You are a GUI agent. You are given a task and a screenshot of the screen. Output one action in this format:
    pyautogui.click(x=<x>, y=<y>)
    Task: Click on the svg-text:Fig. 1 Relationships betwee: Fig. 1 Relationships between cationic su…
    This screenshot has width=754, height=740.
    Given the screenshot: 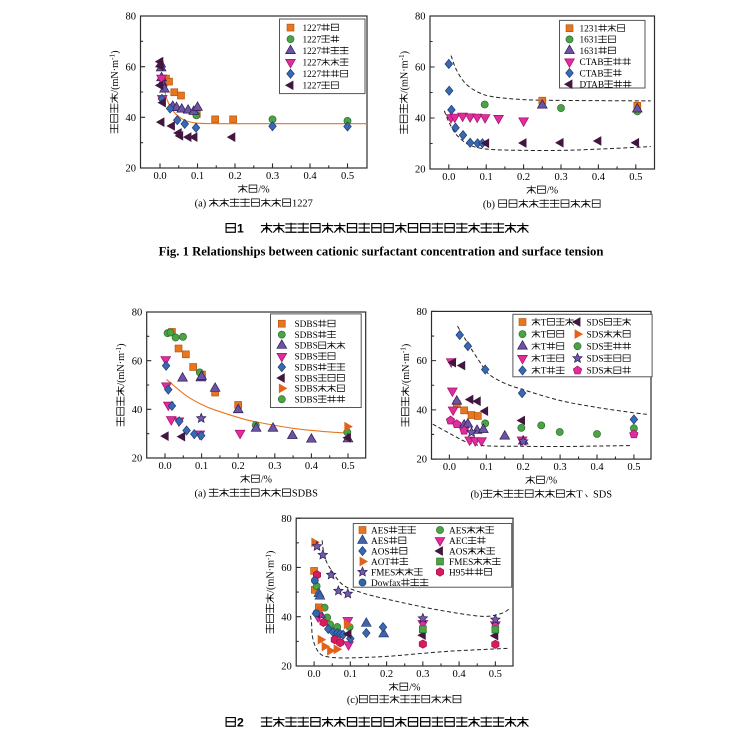 What is the action you would take?
    pyautogui.click(x=381, y=252)
    